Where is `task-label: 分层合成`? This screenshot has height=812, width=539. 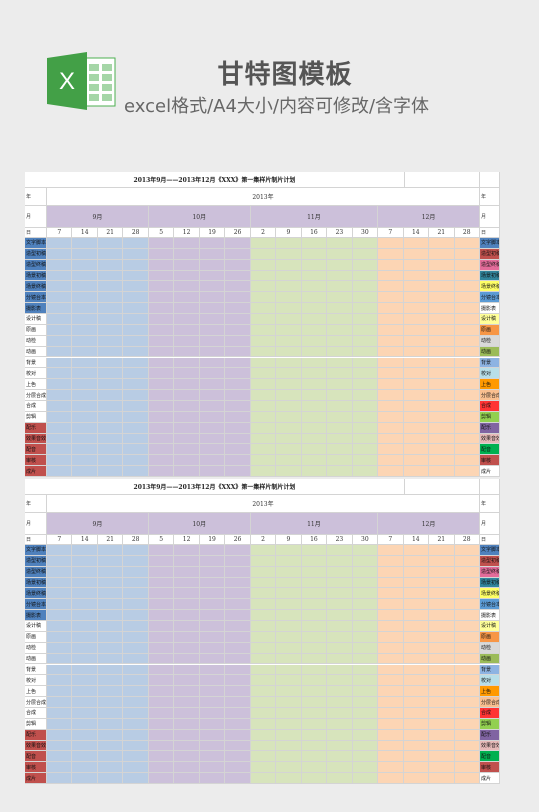
task-label: 分层合成 is located at coordinates (36, 702).